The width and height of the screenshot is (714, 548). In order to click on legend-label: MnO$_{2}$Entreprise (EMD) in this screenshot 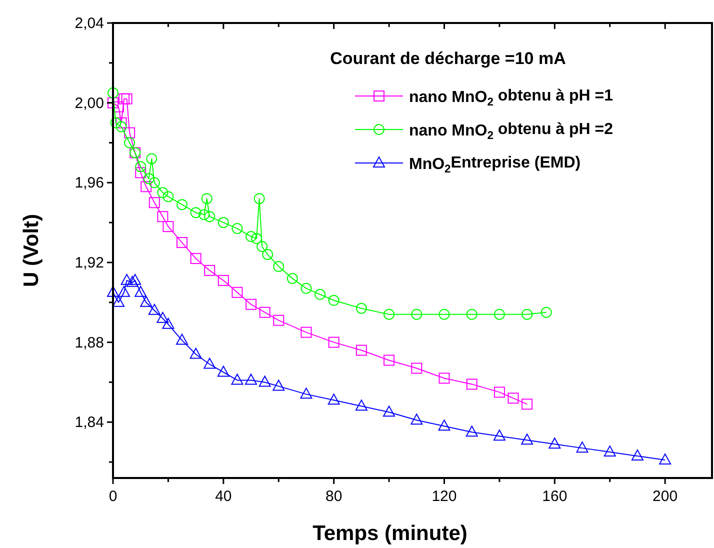, I will do `click(495, 165)`.